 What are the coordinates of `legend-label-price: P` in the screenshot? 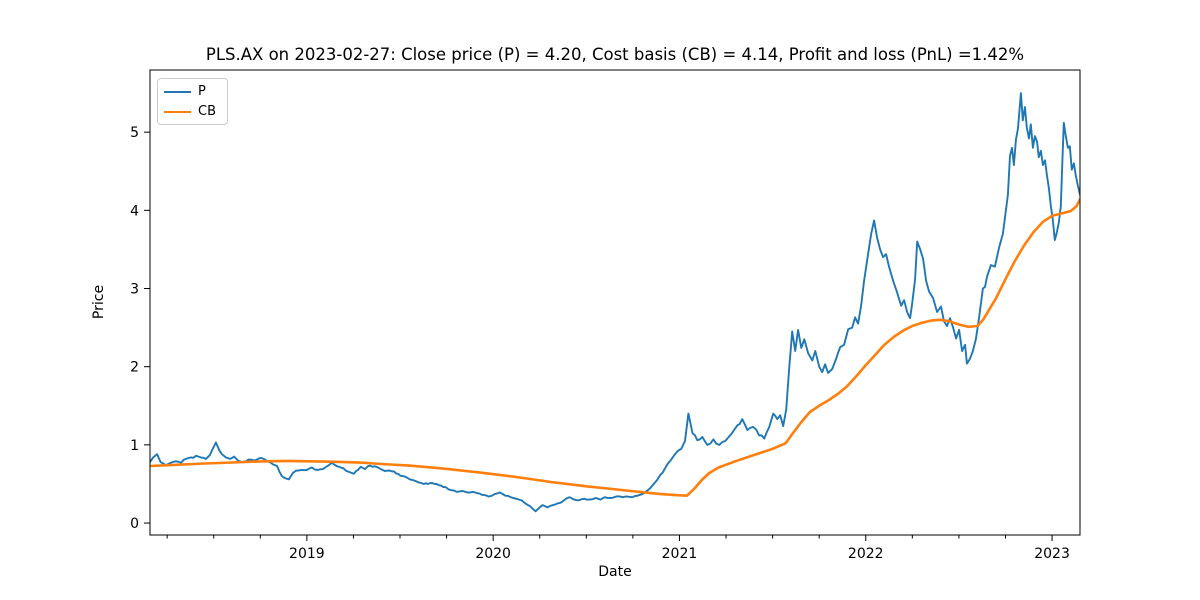 It's located at (202, 91).